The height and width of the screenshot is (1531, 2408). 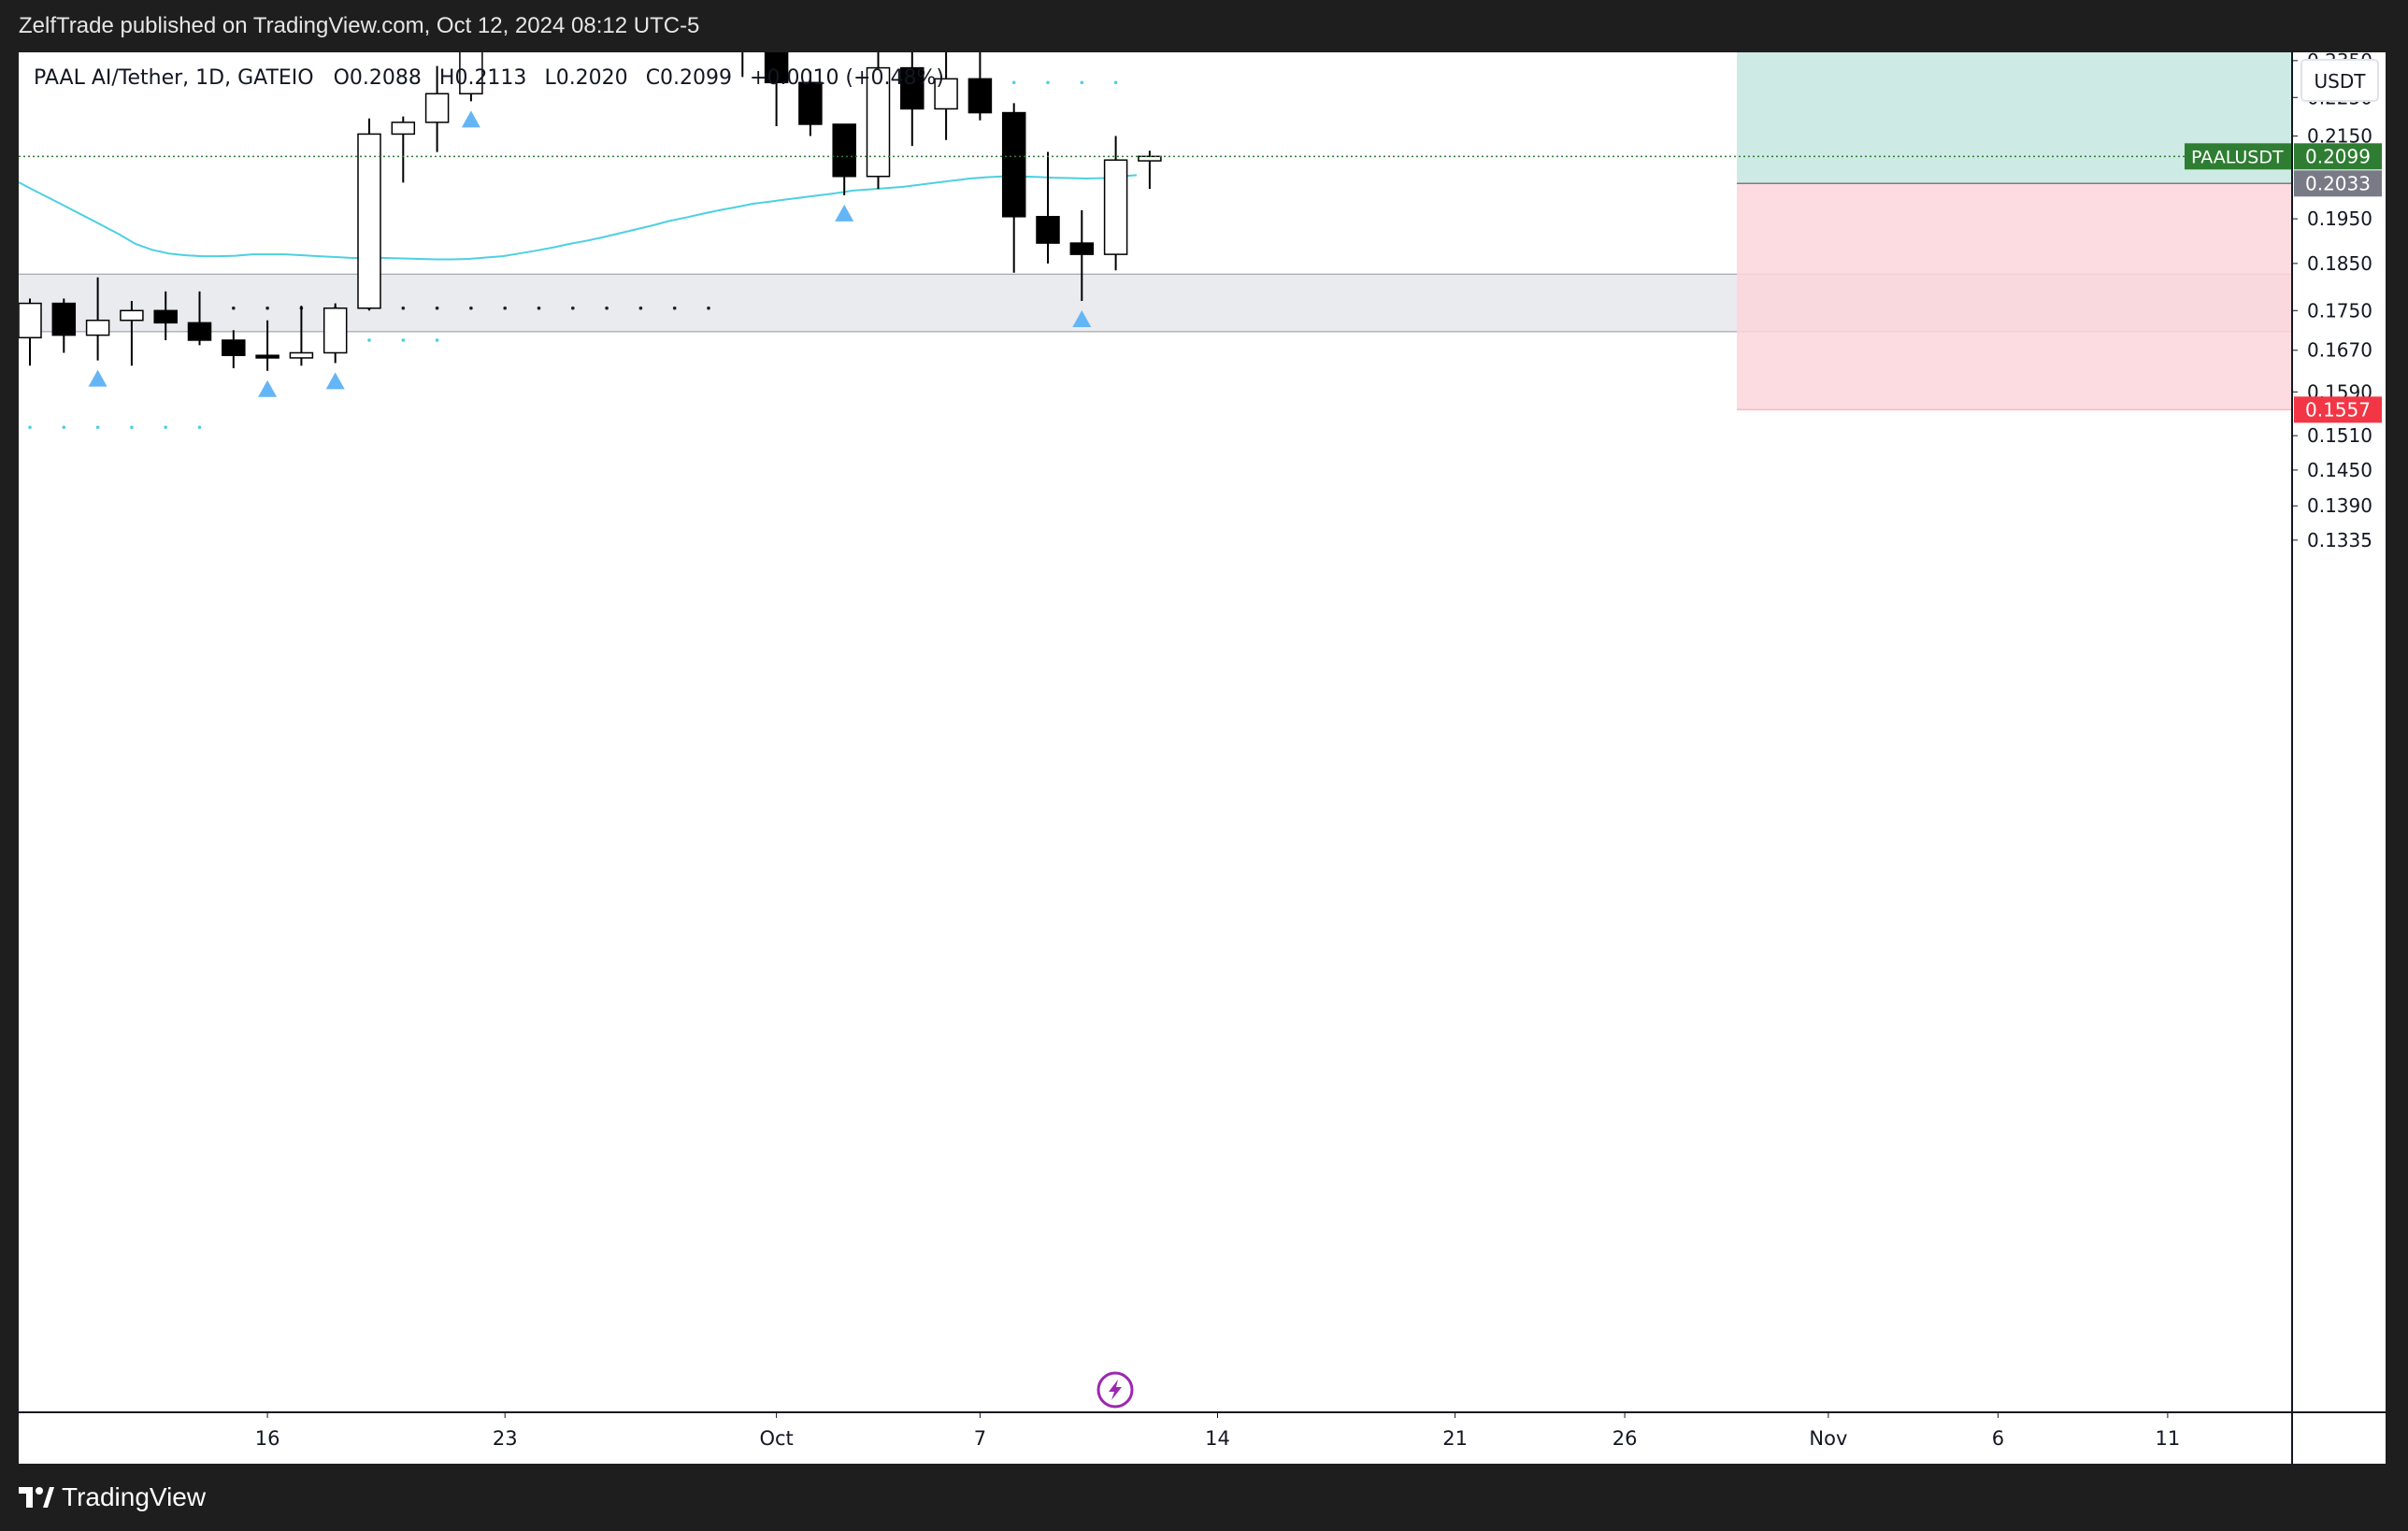 I want to click on time-tick-label: 6, so click(x=1998, y=1438).